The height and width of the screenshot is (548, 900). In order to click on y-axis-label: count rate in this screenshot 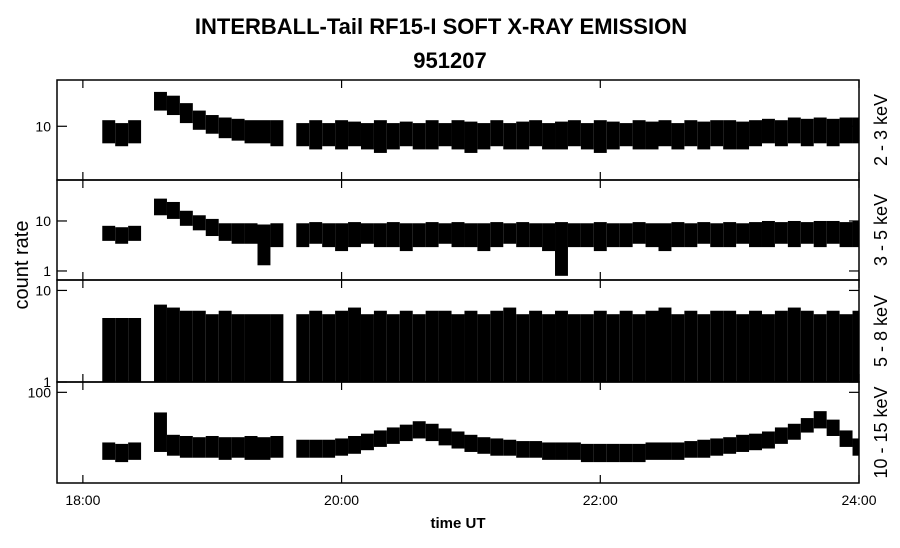, I will do `click(22, 265)`.